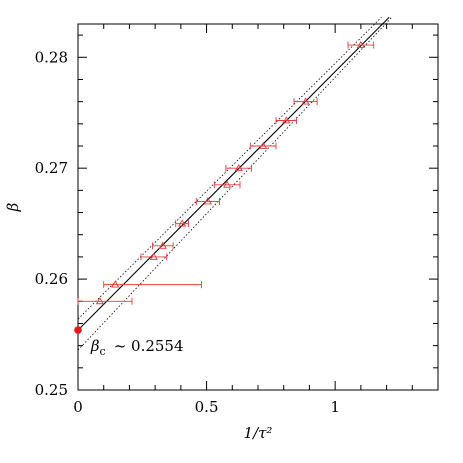  I want to click on y-tick-label: 0.26, so click(51, 279).